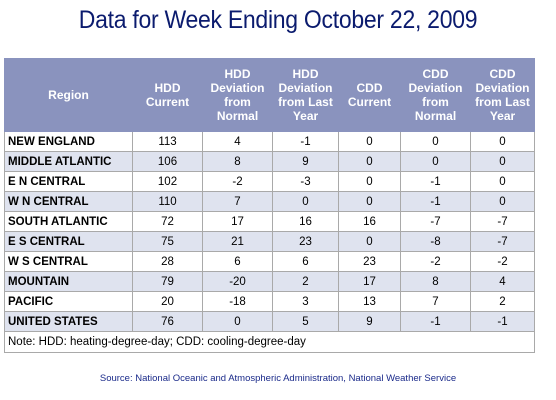  What do you see at coordinates (237, 281) in the screenshot?
I see `value-cell: -20` at bounding box center [237, 281].